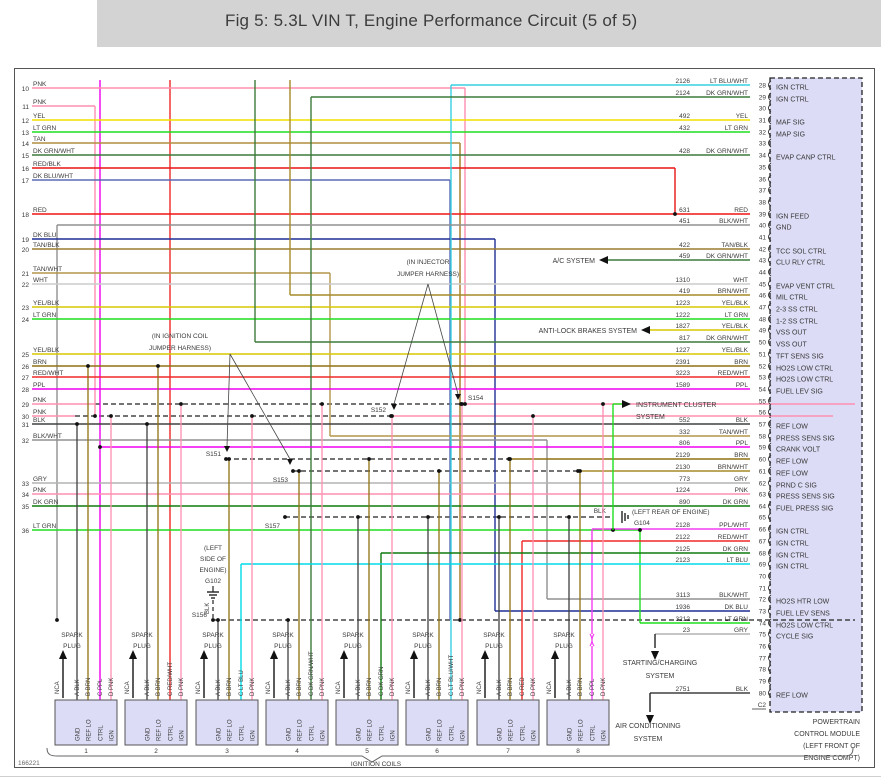  What do you see at coordinates (744, 214) in the screenshot?
I see `pcm-pin-row-39: 39 631 RED IGN FEED` at bounding box center [744, 214].